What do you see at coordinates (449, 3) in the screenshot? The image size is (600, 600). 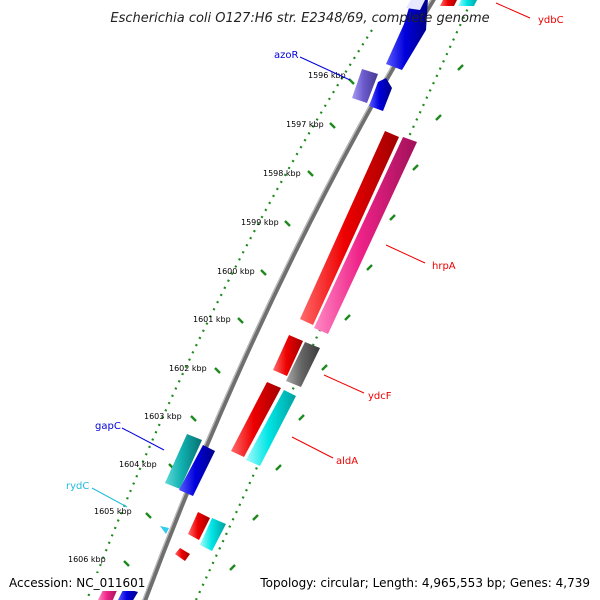 I see `gene-arrow-ydbC` at bounding box center [449, 3].